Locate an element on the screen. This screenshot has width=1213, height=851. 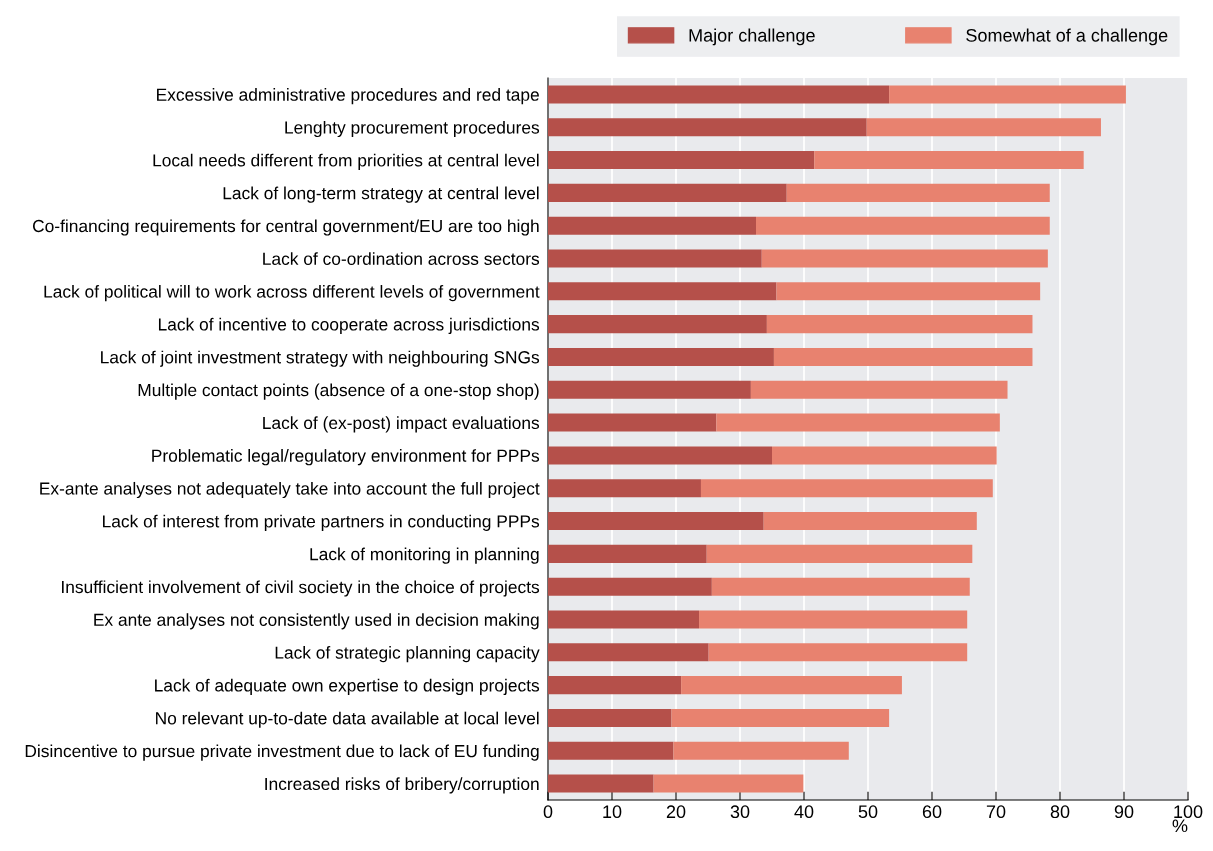
x-tick-label: 40 is located at coordinates (804, 812).